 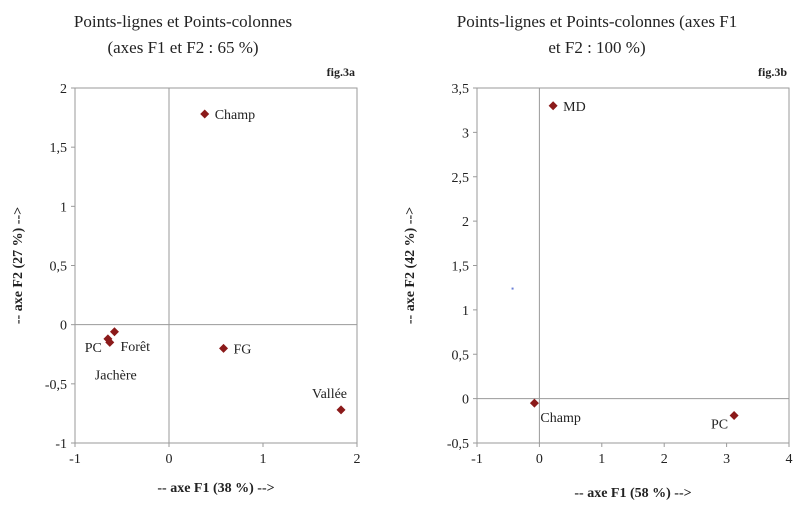 What do you see at coordinates (135, 347) in the screenshot?
I see `chart1-point-label: Forêt` at bounding box center [135, 347].